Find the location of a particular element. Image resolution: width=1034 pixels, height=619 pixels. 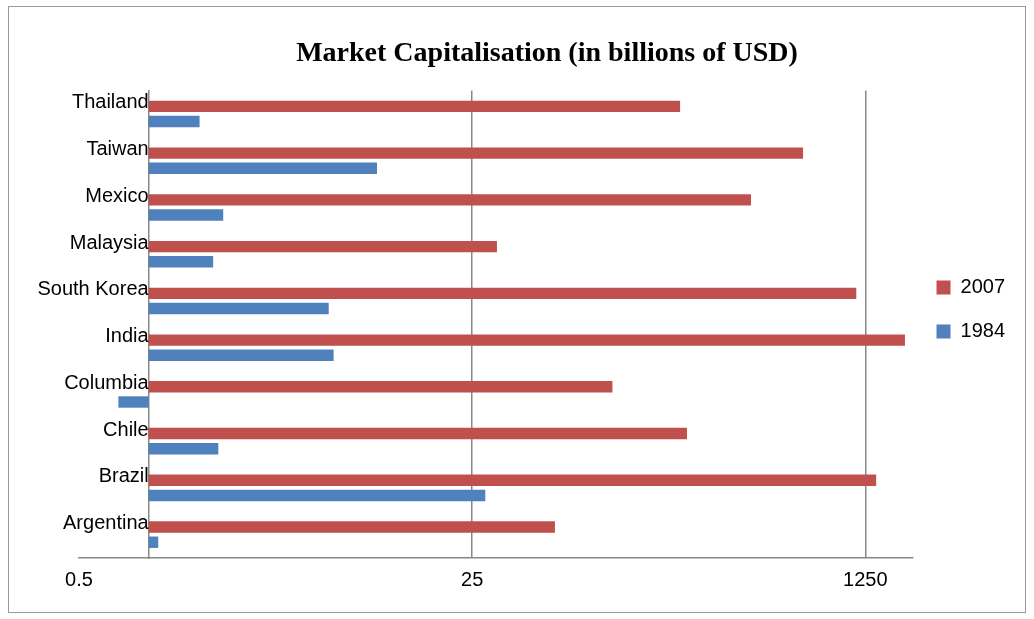

y-tick-label: Columbia is located at coordinates (107, 381).